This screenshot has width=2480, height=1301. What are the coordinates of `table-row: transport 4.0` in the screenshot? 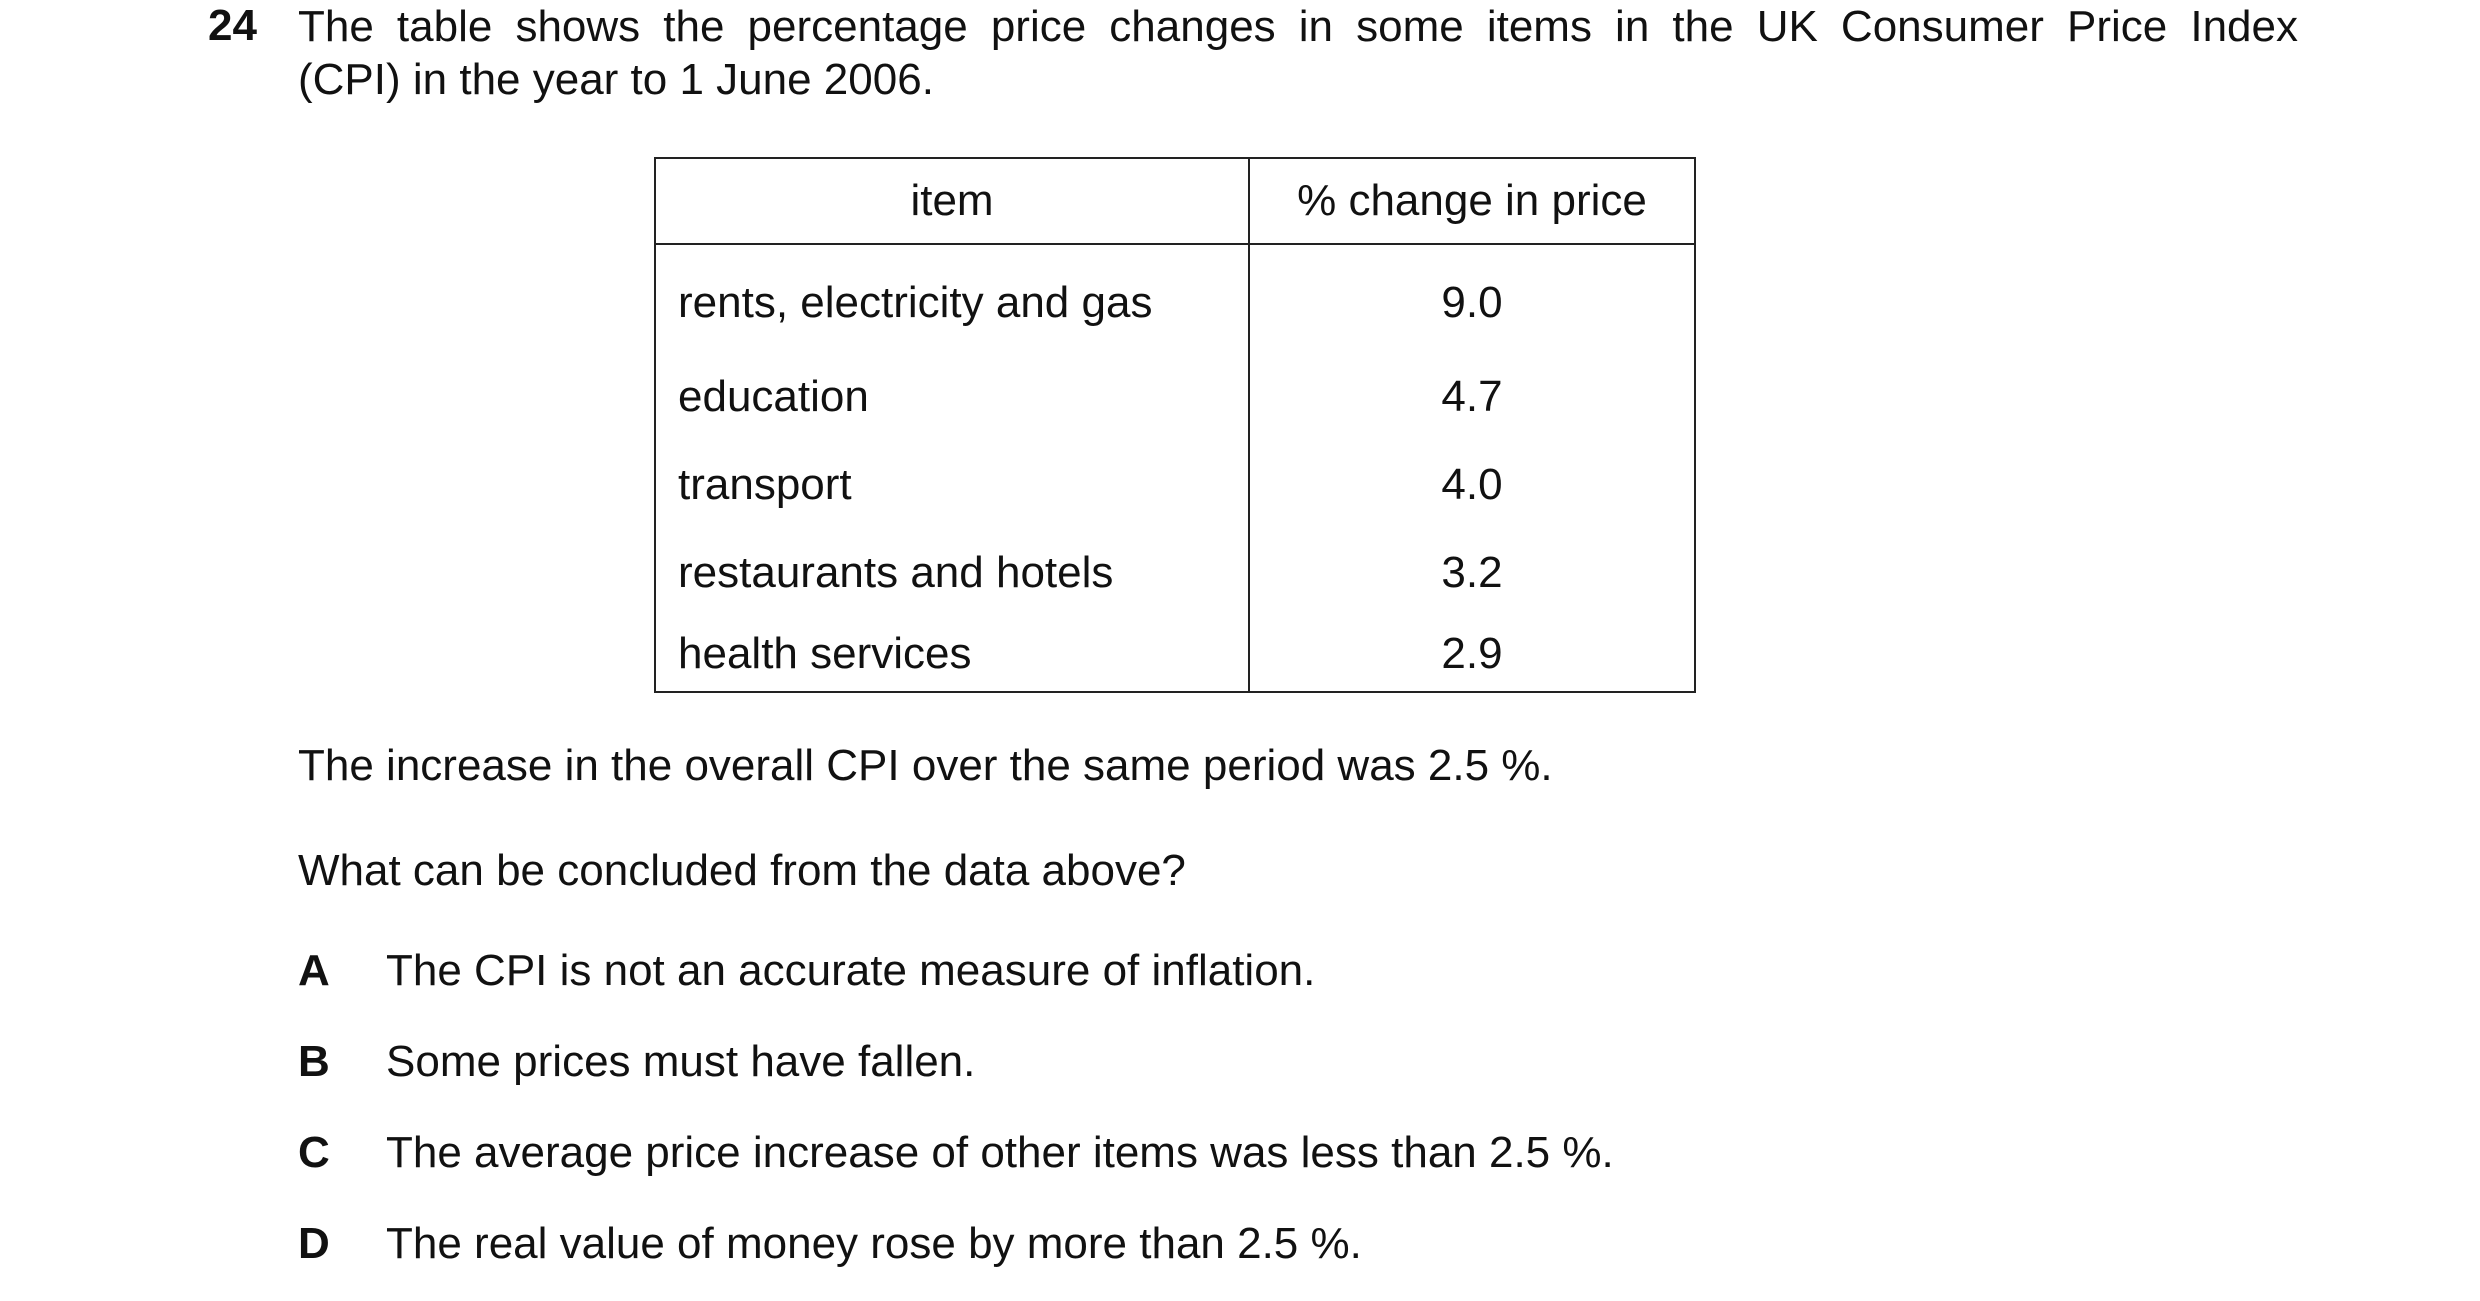 It's located at (1175, 485).